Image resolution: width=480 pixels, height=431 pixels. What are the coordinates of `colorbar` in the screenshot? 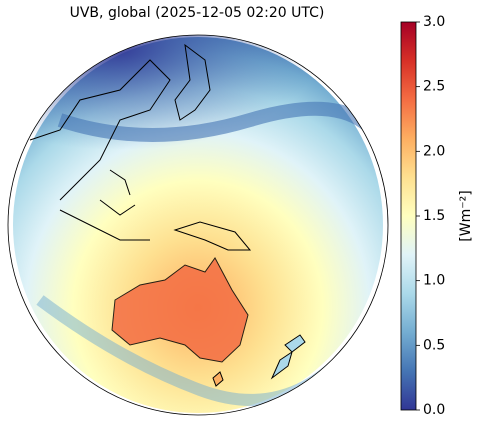 It's located at (408, 216).